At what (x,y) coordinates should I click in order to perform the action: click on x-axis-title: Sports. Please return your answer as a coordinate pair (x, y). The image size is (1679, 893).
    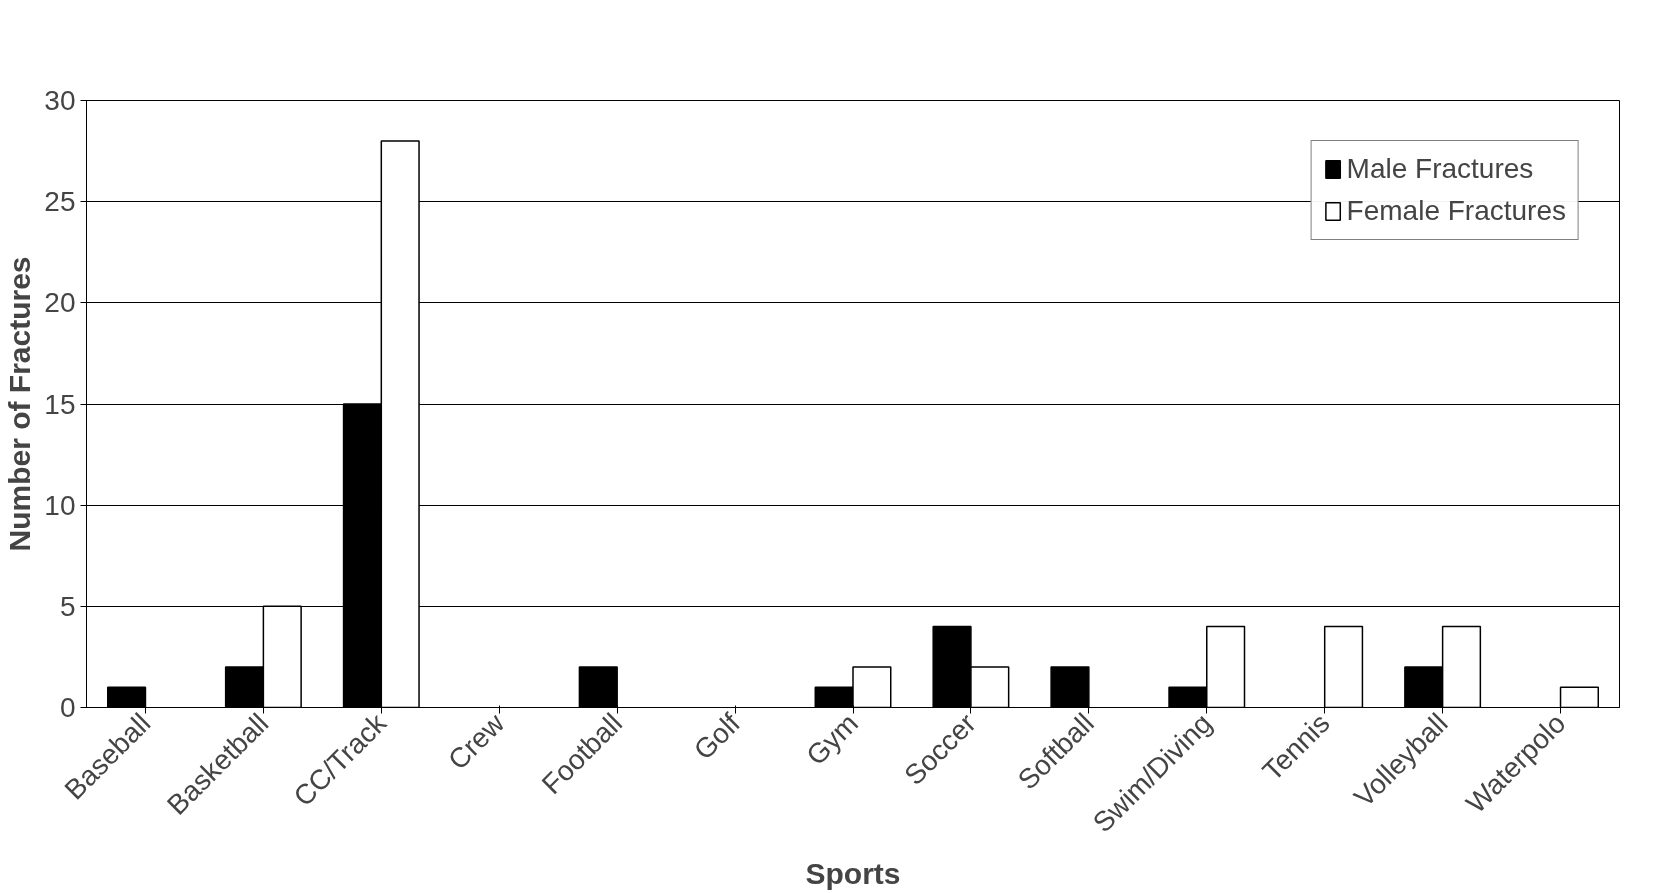
    Looking at the image, I should click on (853, 874).